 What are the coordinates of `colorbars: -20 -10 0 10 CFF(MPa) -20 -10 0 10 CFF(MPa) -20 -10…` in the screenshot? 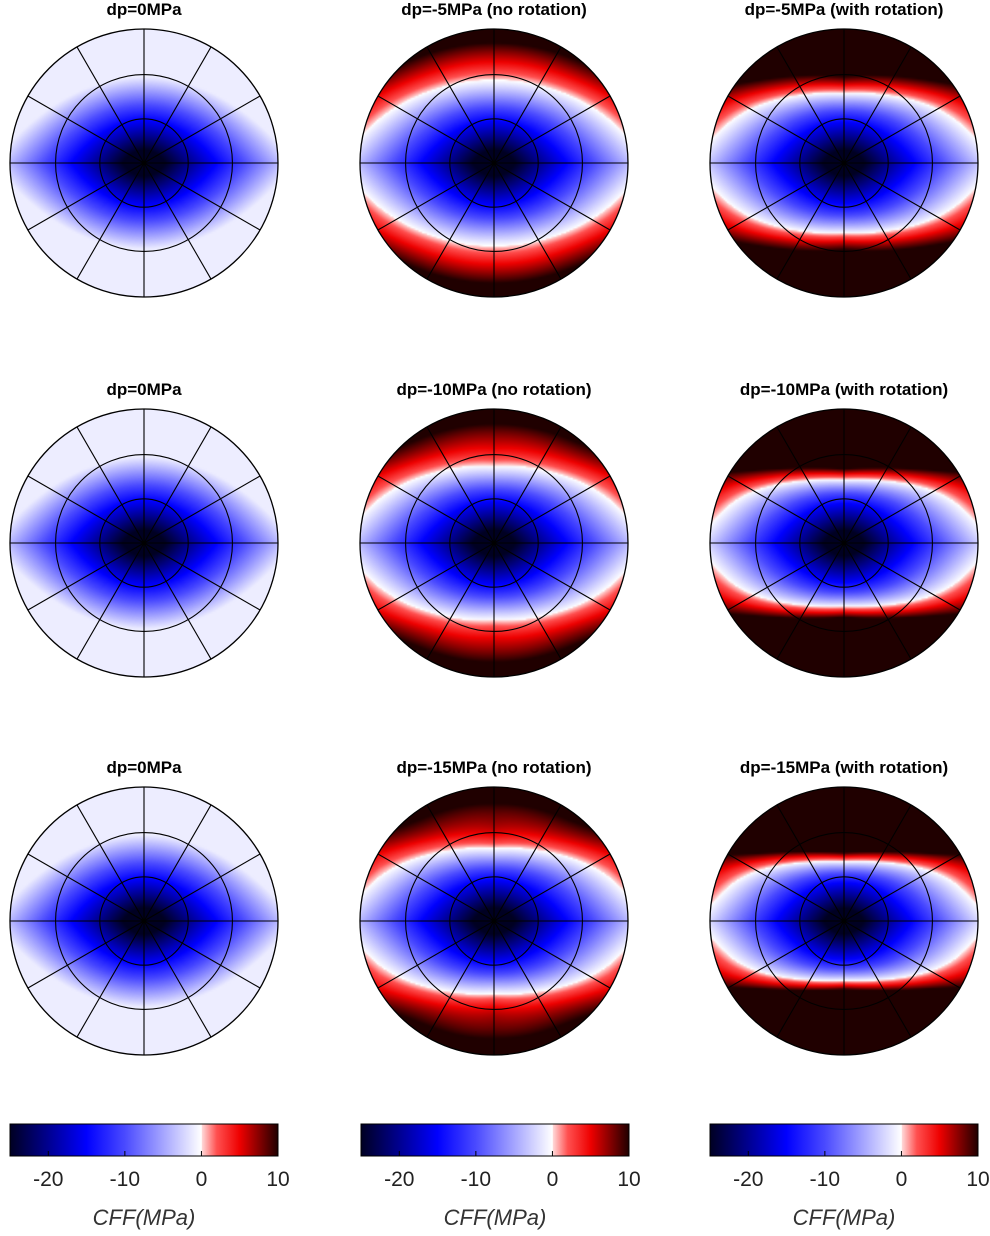 It's located at (499, 1176).